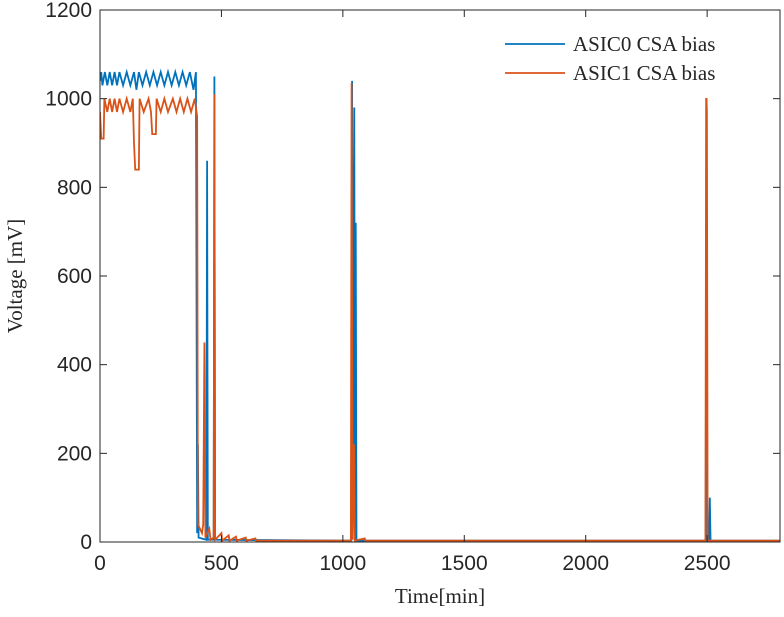 Image resolution: width=784 pixels, height=617 pixels. What do you see at coordinates (464, 563) in the screenshot?
I see `x-tick-label: 1500` at bounding box center [464, 563].